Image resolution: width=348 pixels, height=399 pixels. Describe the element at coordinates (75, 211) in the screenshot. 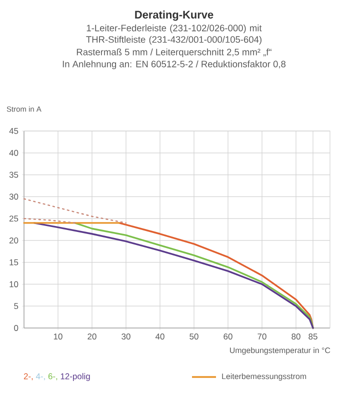

I see `line-series` at that location.